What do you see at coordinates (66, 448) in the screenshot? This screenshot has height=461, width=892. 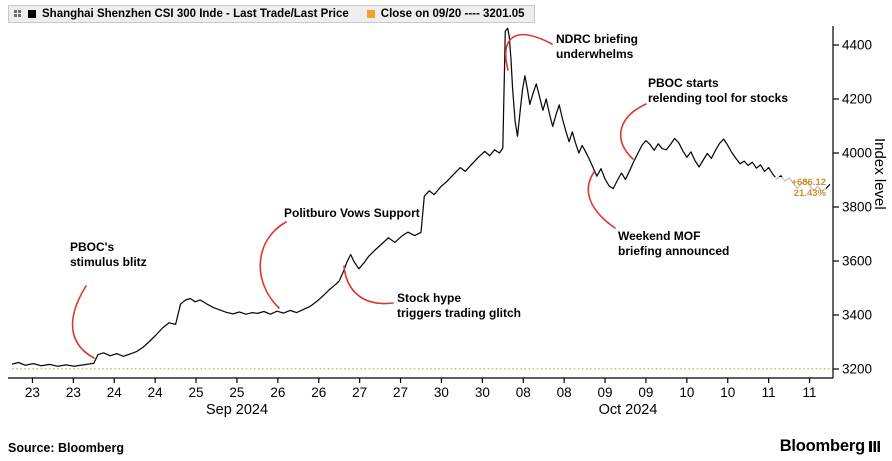 I see `source-note: Source: Bloomberg` at bounding box center [66, 448].